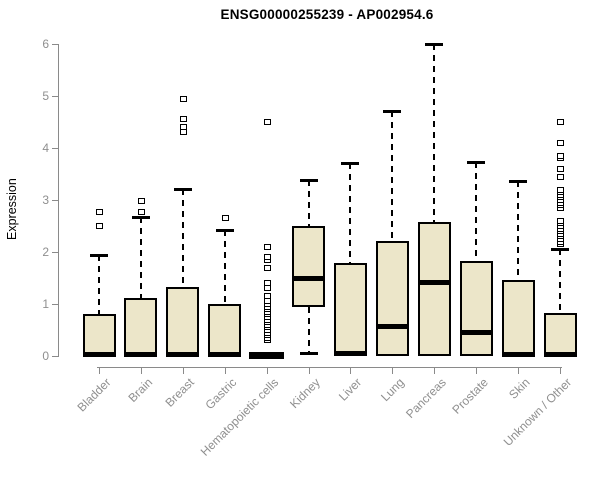  Describe the element at coordinates (304, 393) in the screenshot. I see `x-category-label: Kidney` at that location.